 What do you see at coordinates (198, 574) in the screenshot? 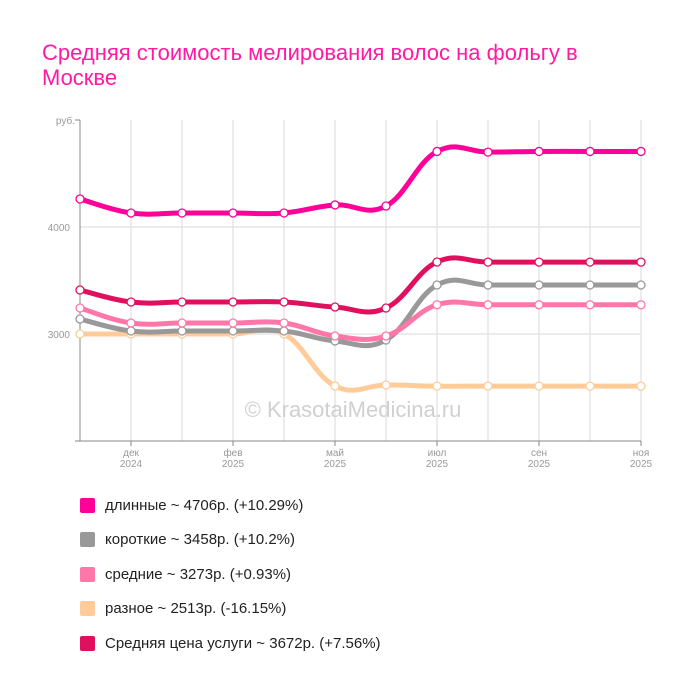
I see `legend-label: средние ~ 3273р. (+0.93%)` at bounding box center [198, 574].